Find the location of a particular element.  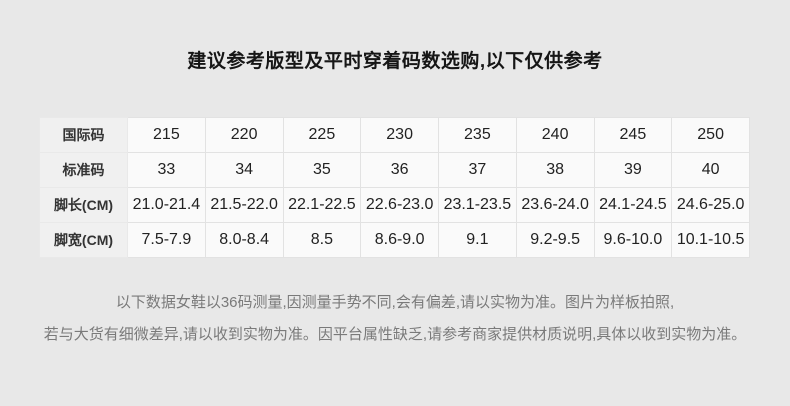

table-cell: 24.1-24.5 is located at coordinates (633, 205).